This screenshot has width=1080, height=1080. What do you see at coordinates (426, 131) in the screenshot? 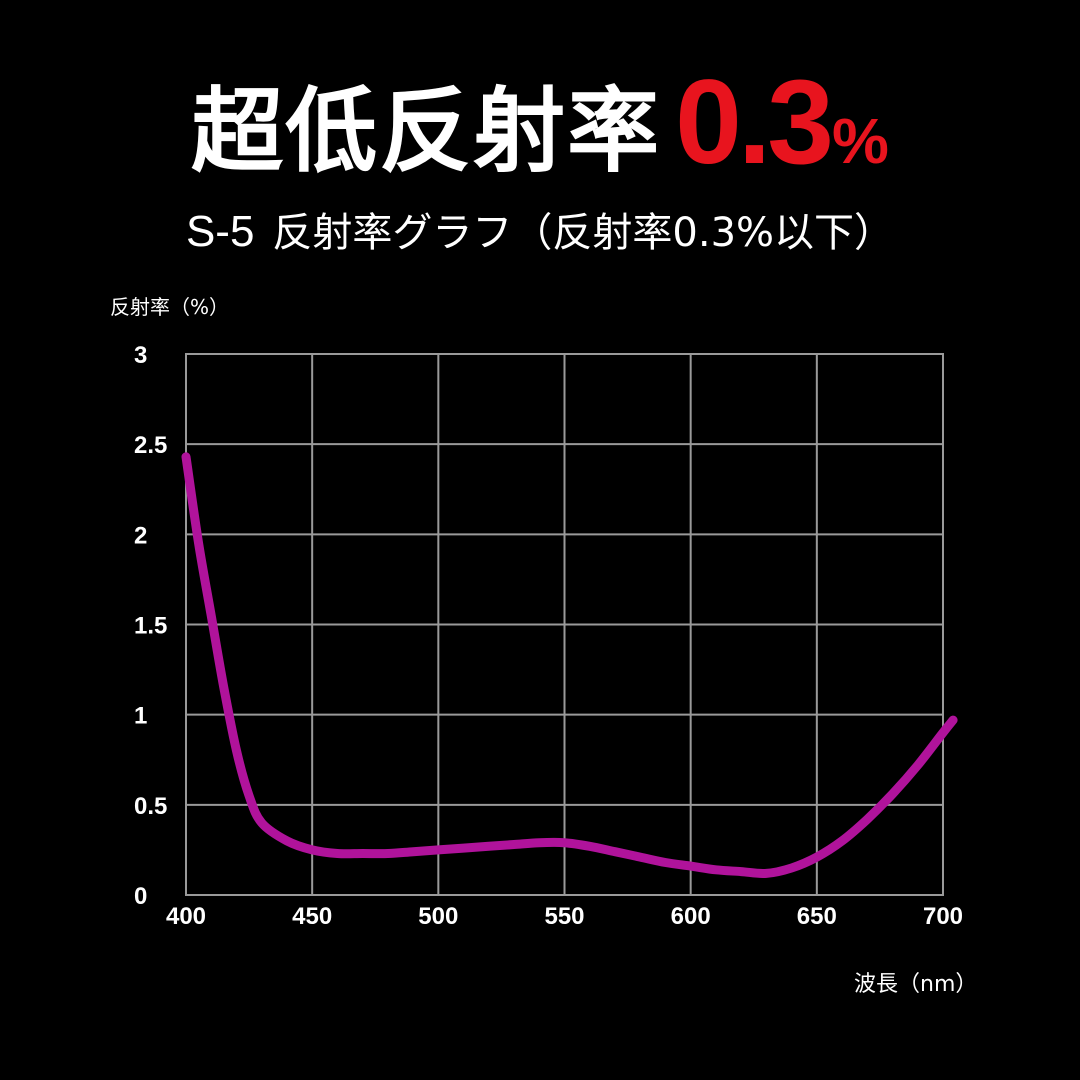
I see `headline-text: 超低反射率` at bounding box center [426, 131].